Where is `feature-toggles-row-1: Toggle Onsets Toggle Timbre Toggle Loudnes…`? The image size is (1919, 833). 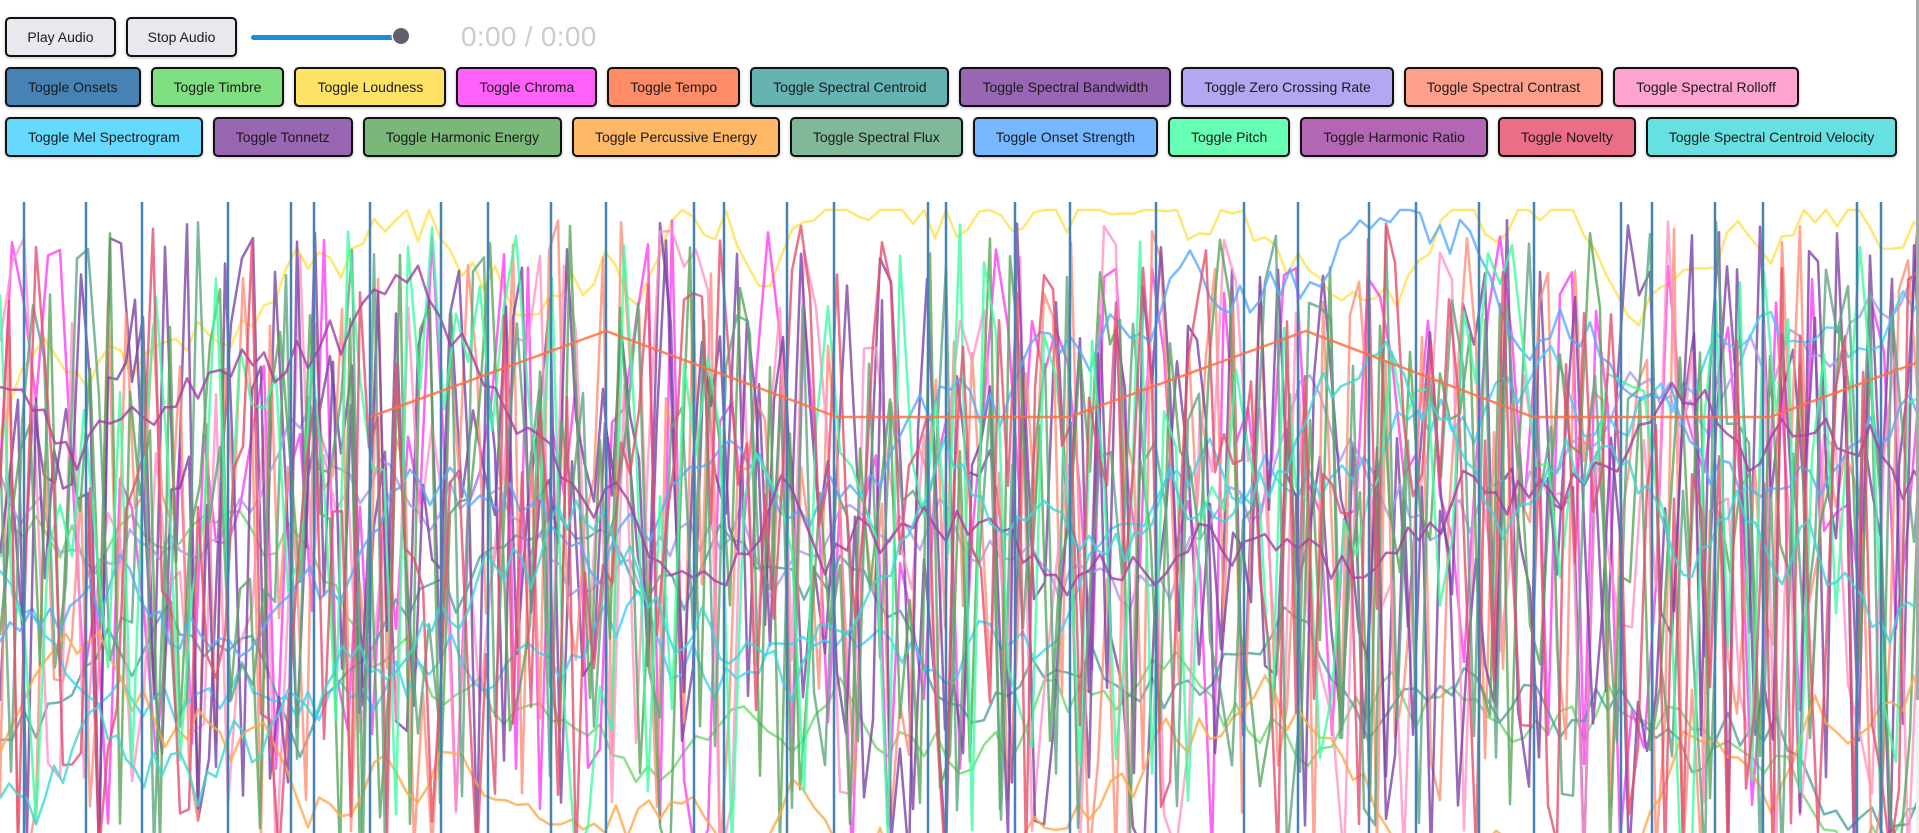
feature-toggles-row-1: Toggle Onsets Toggle Timbre Toggle Loudnes… is located at coordinates (907, 87).